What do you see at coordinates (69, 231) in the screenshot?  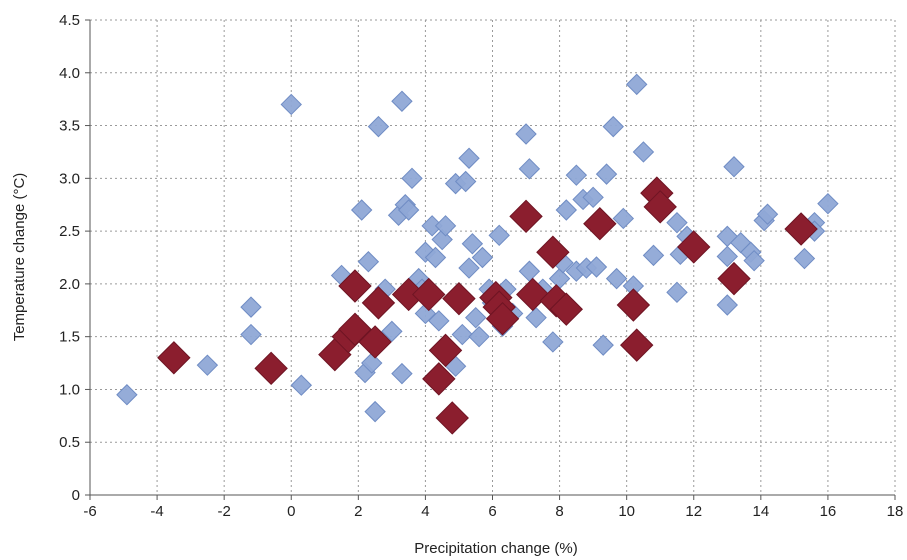 I see `y-tick-label: 2.5` at bounding box center [69, 231].